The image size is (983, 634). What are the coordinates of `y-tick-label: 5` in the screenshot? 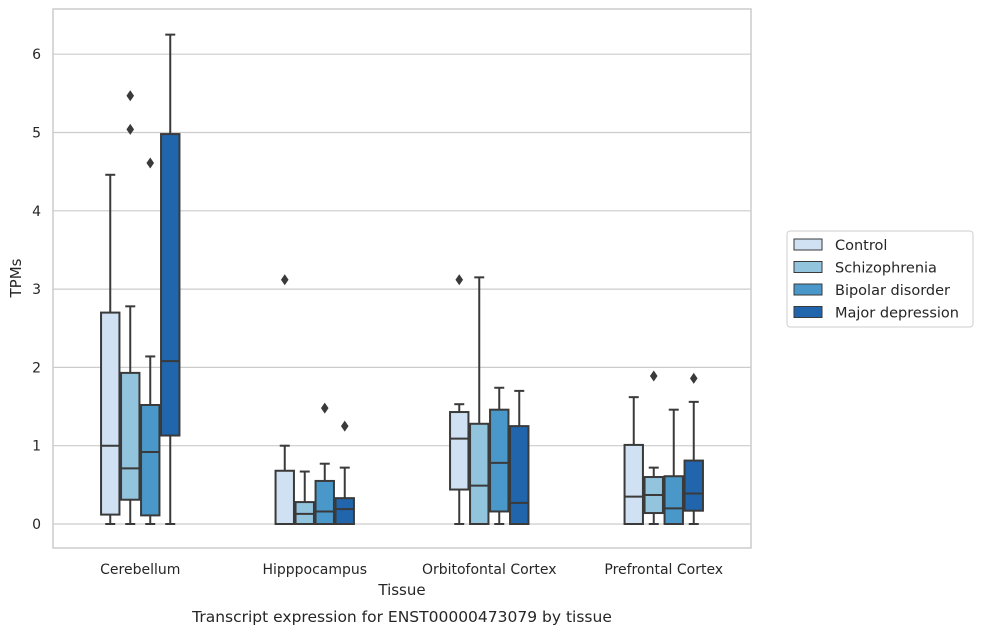 It's located at (36, 134).